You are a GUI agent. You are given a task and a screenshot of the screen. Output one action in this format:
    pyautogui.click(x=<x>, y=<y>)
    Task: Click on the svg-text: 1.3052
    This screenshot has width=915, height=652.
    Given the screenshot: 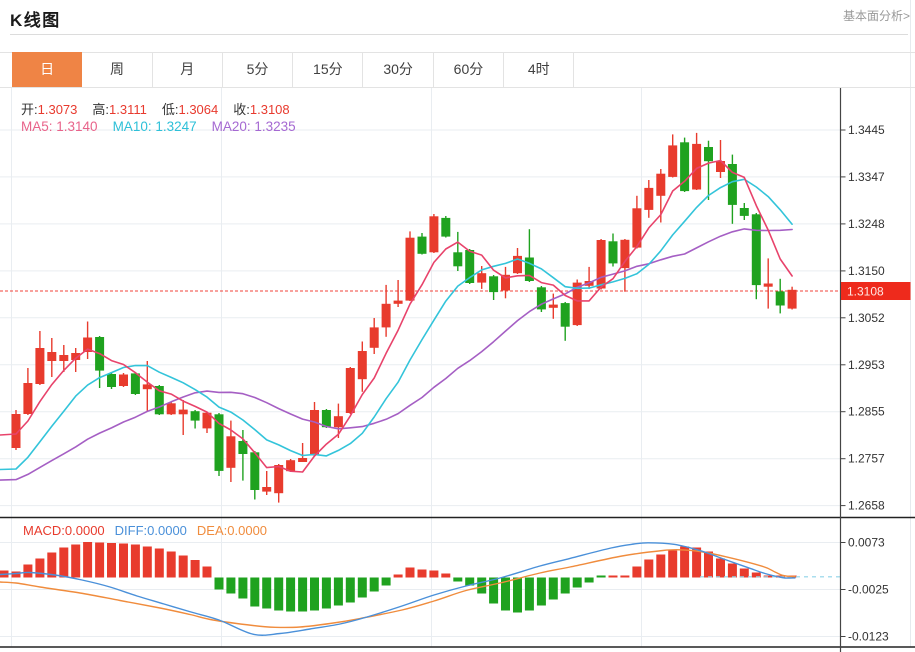 What is the action you would take?
    pyautogui.click(x=866, y=318)
    